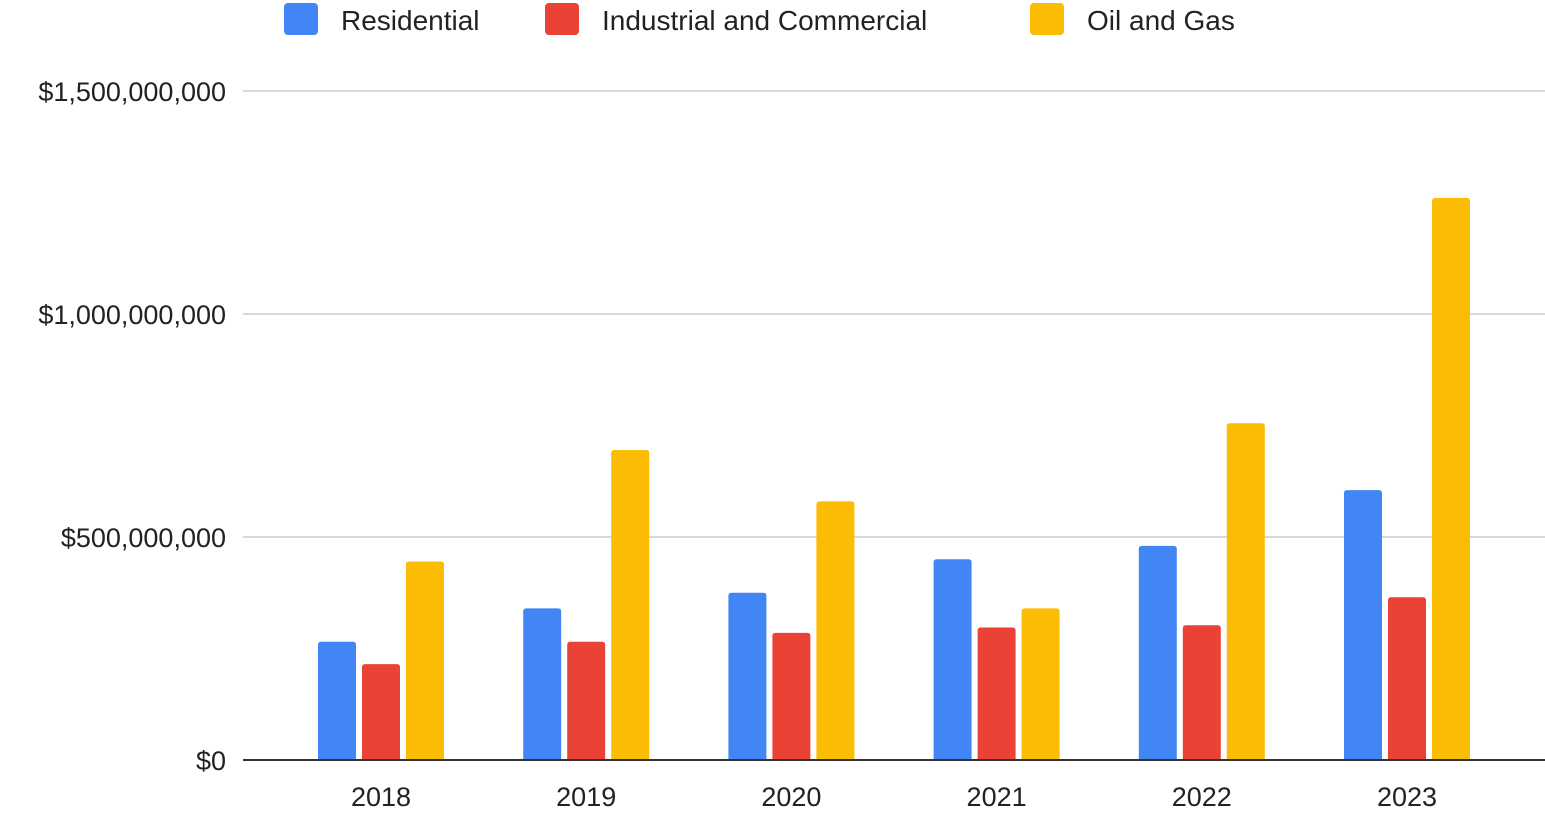  I want to click on y-tick-label: $500,000,000, so click(143, 538).